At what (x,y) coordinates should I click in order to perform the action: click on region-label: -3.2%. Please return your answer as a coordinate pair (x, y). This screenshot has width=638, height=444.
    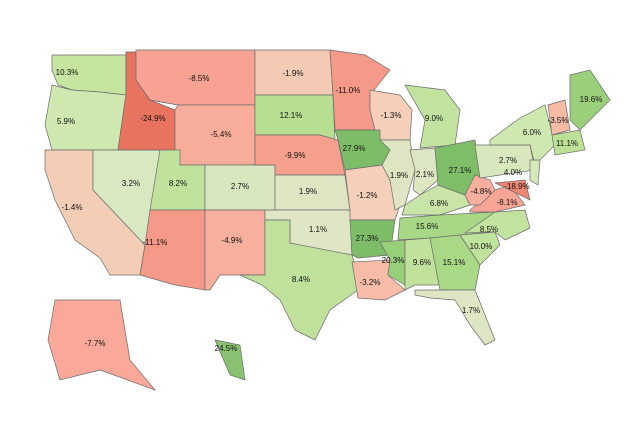
    Looking at the image, I should click on (370, 282).